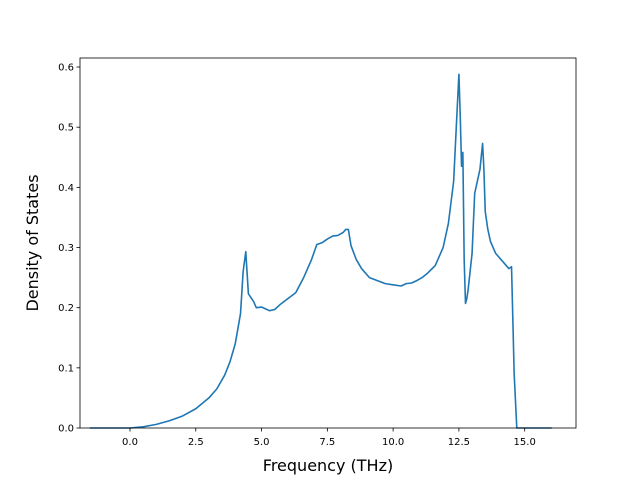  I want to click on x-tick-label: 5.0, so click(262, 442).